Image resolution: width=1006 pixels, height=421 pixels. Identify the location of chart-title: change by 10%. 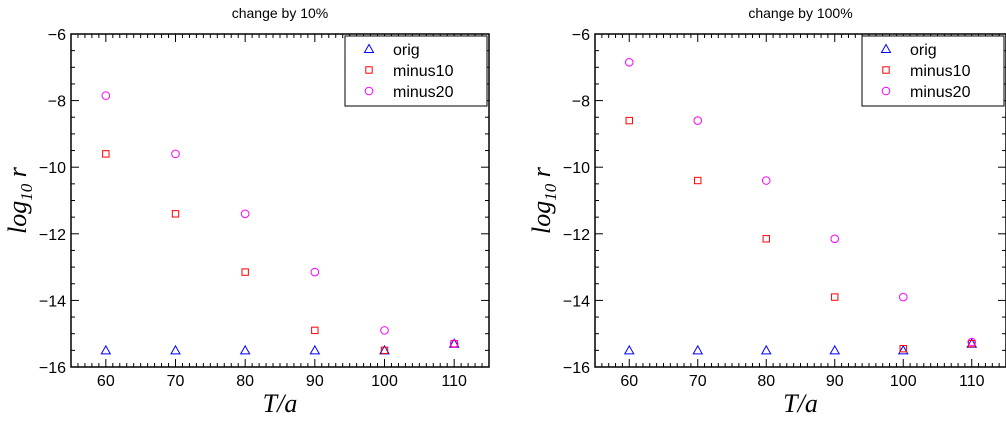
(280, 13).